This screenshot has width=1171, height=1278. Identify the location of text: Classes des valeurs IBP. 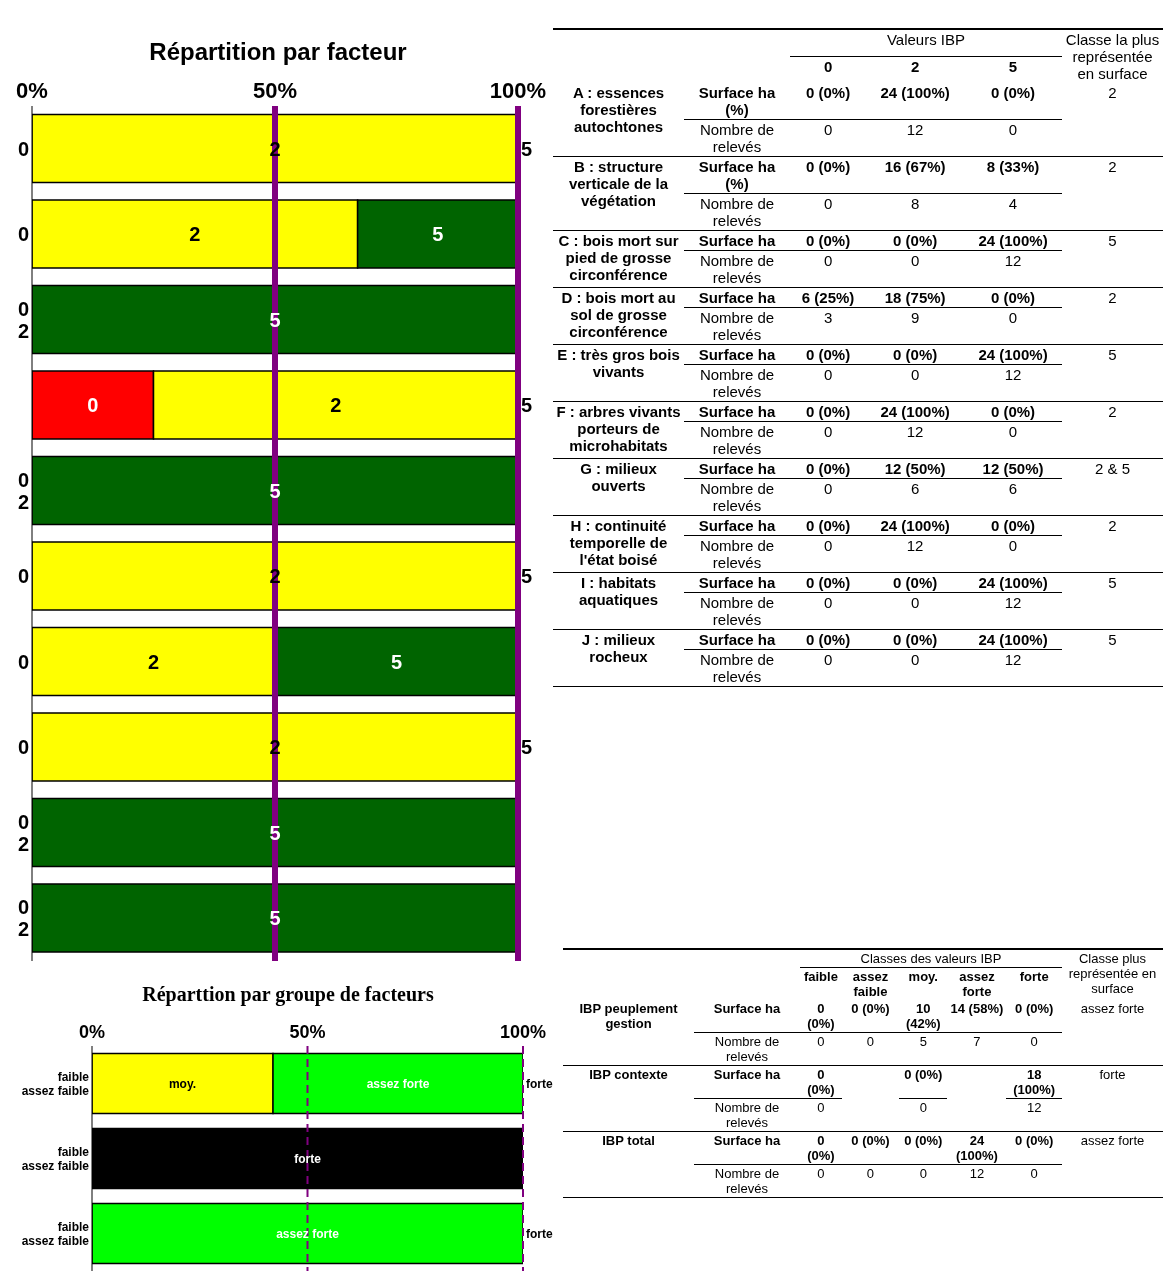
(931, 958).